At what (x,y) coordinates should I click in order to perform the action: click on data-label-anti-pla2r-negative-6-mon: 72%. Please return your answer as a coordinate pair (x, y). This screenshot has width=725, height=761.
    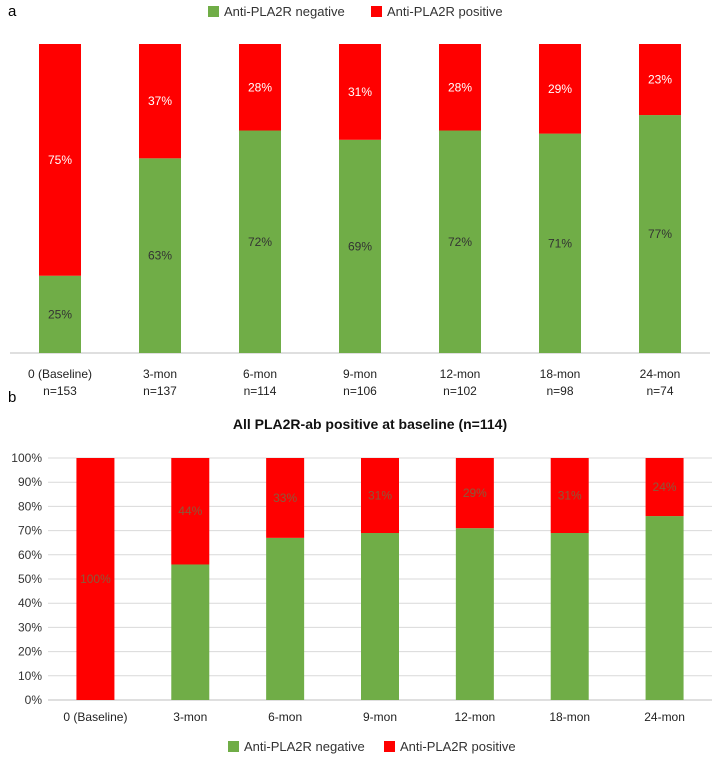
    Looking at the image, I should click on (260, 242).